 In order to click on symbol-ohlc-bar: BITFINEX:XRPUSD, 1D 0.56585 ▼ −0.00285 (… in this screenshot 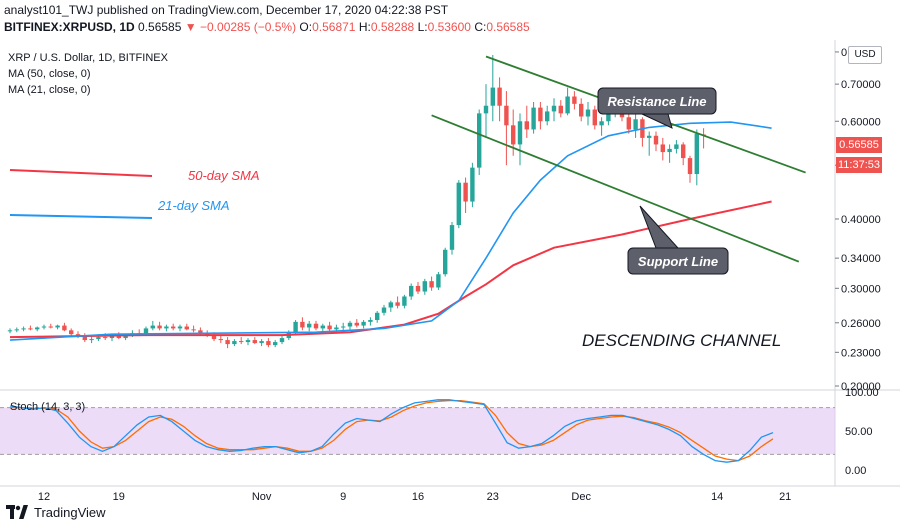, I will do `click(267, 27)`.